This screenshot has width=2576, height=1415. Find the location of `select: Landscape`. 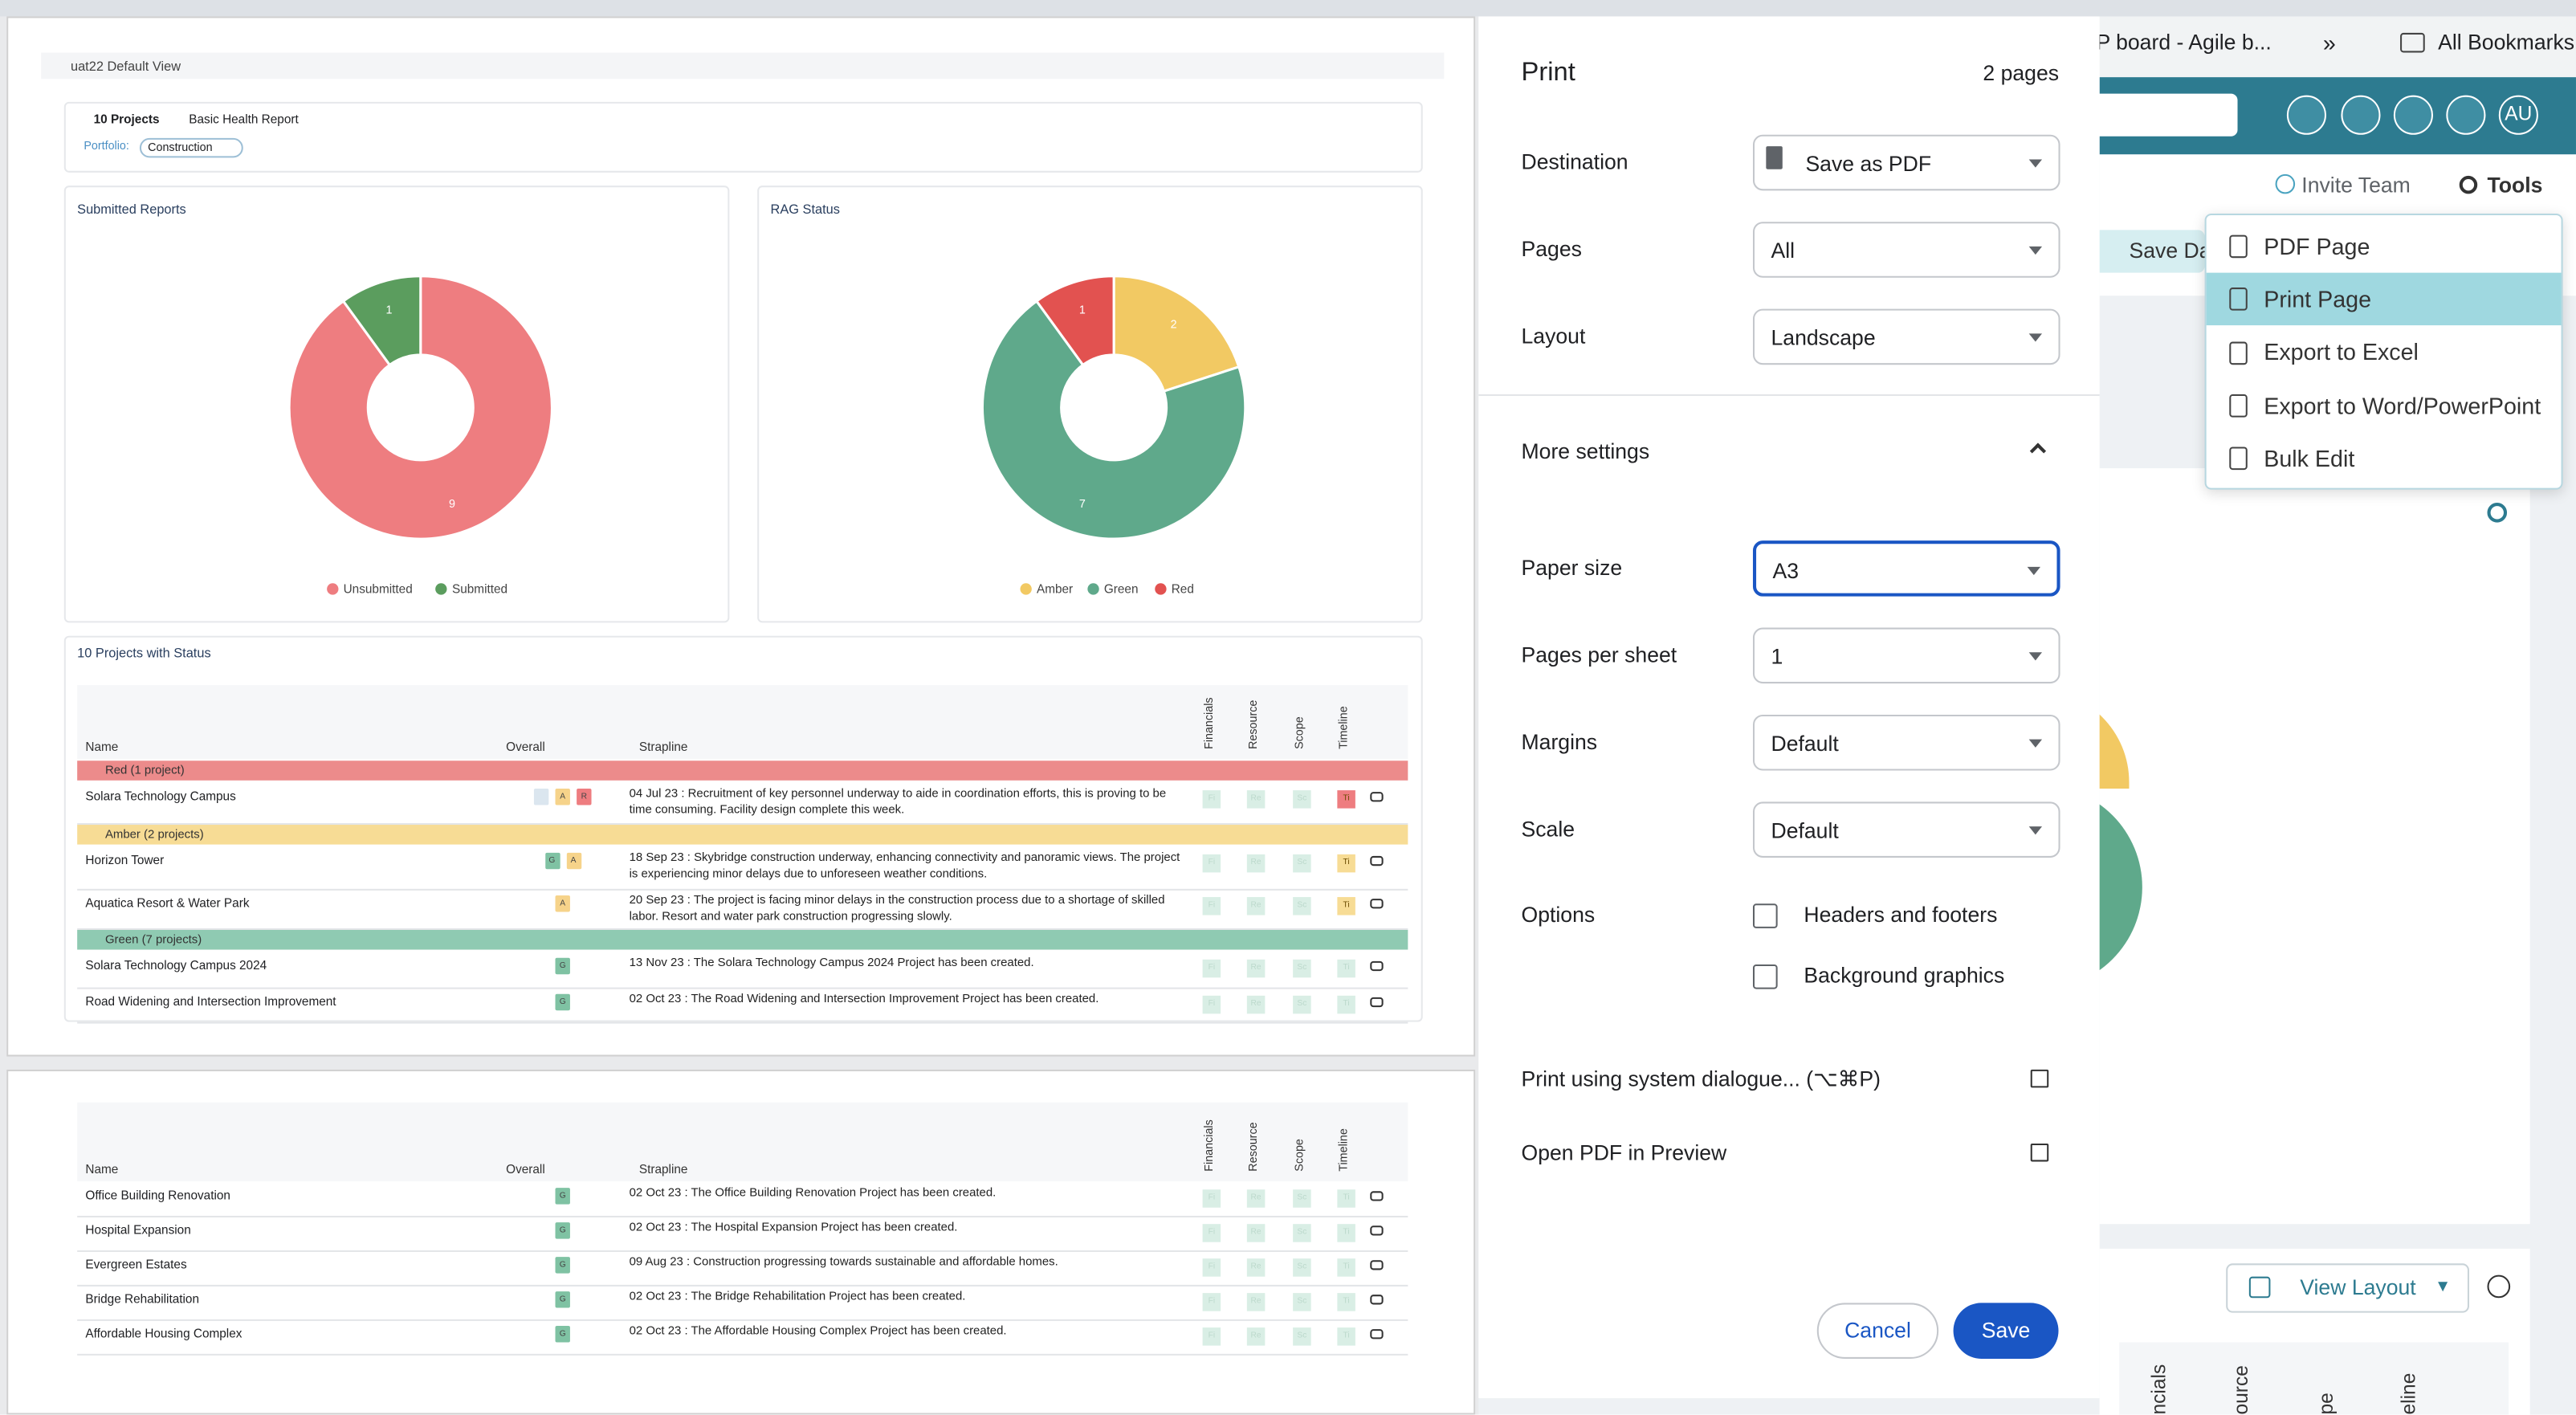

select: Landscape is located at coordinates (1906, 336).